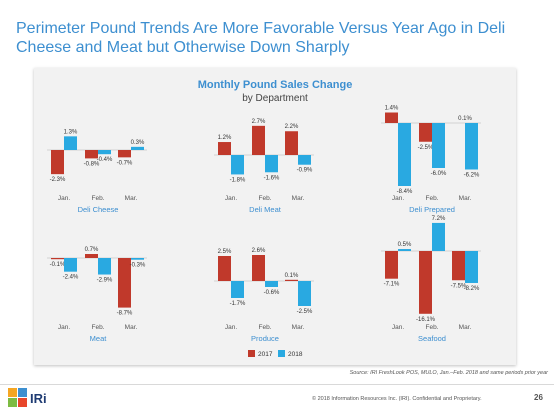 The width and height of the screenshot is (554, 416). I want to click on produce-data-label: 2.6%, so click(259, 251).